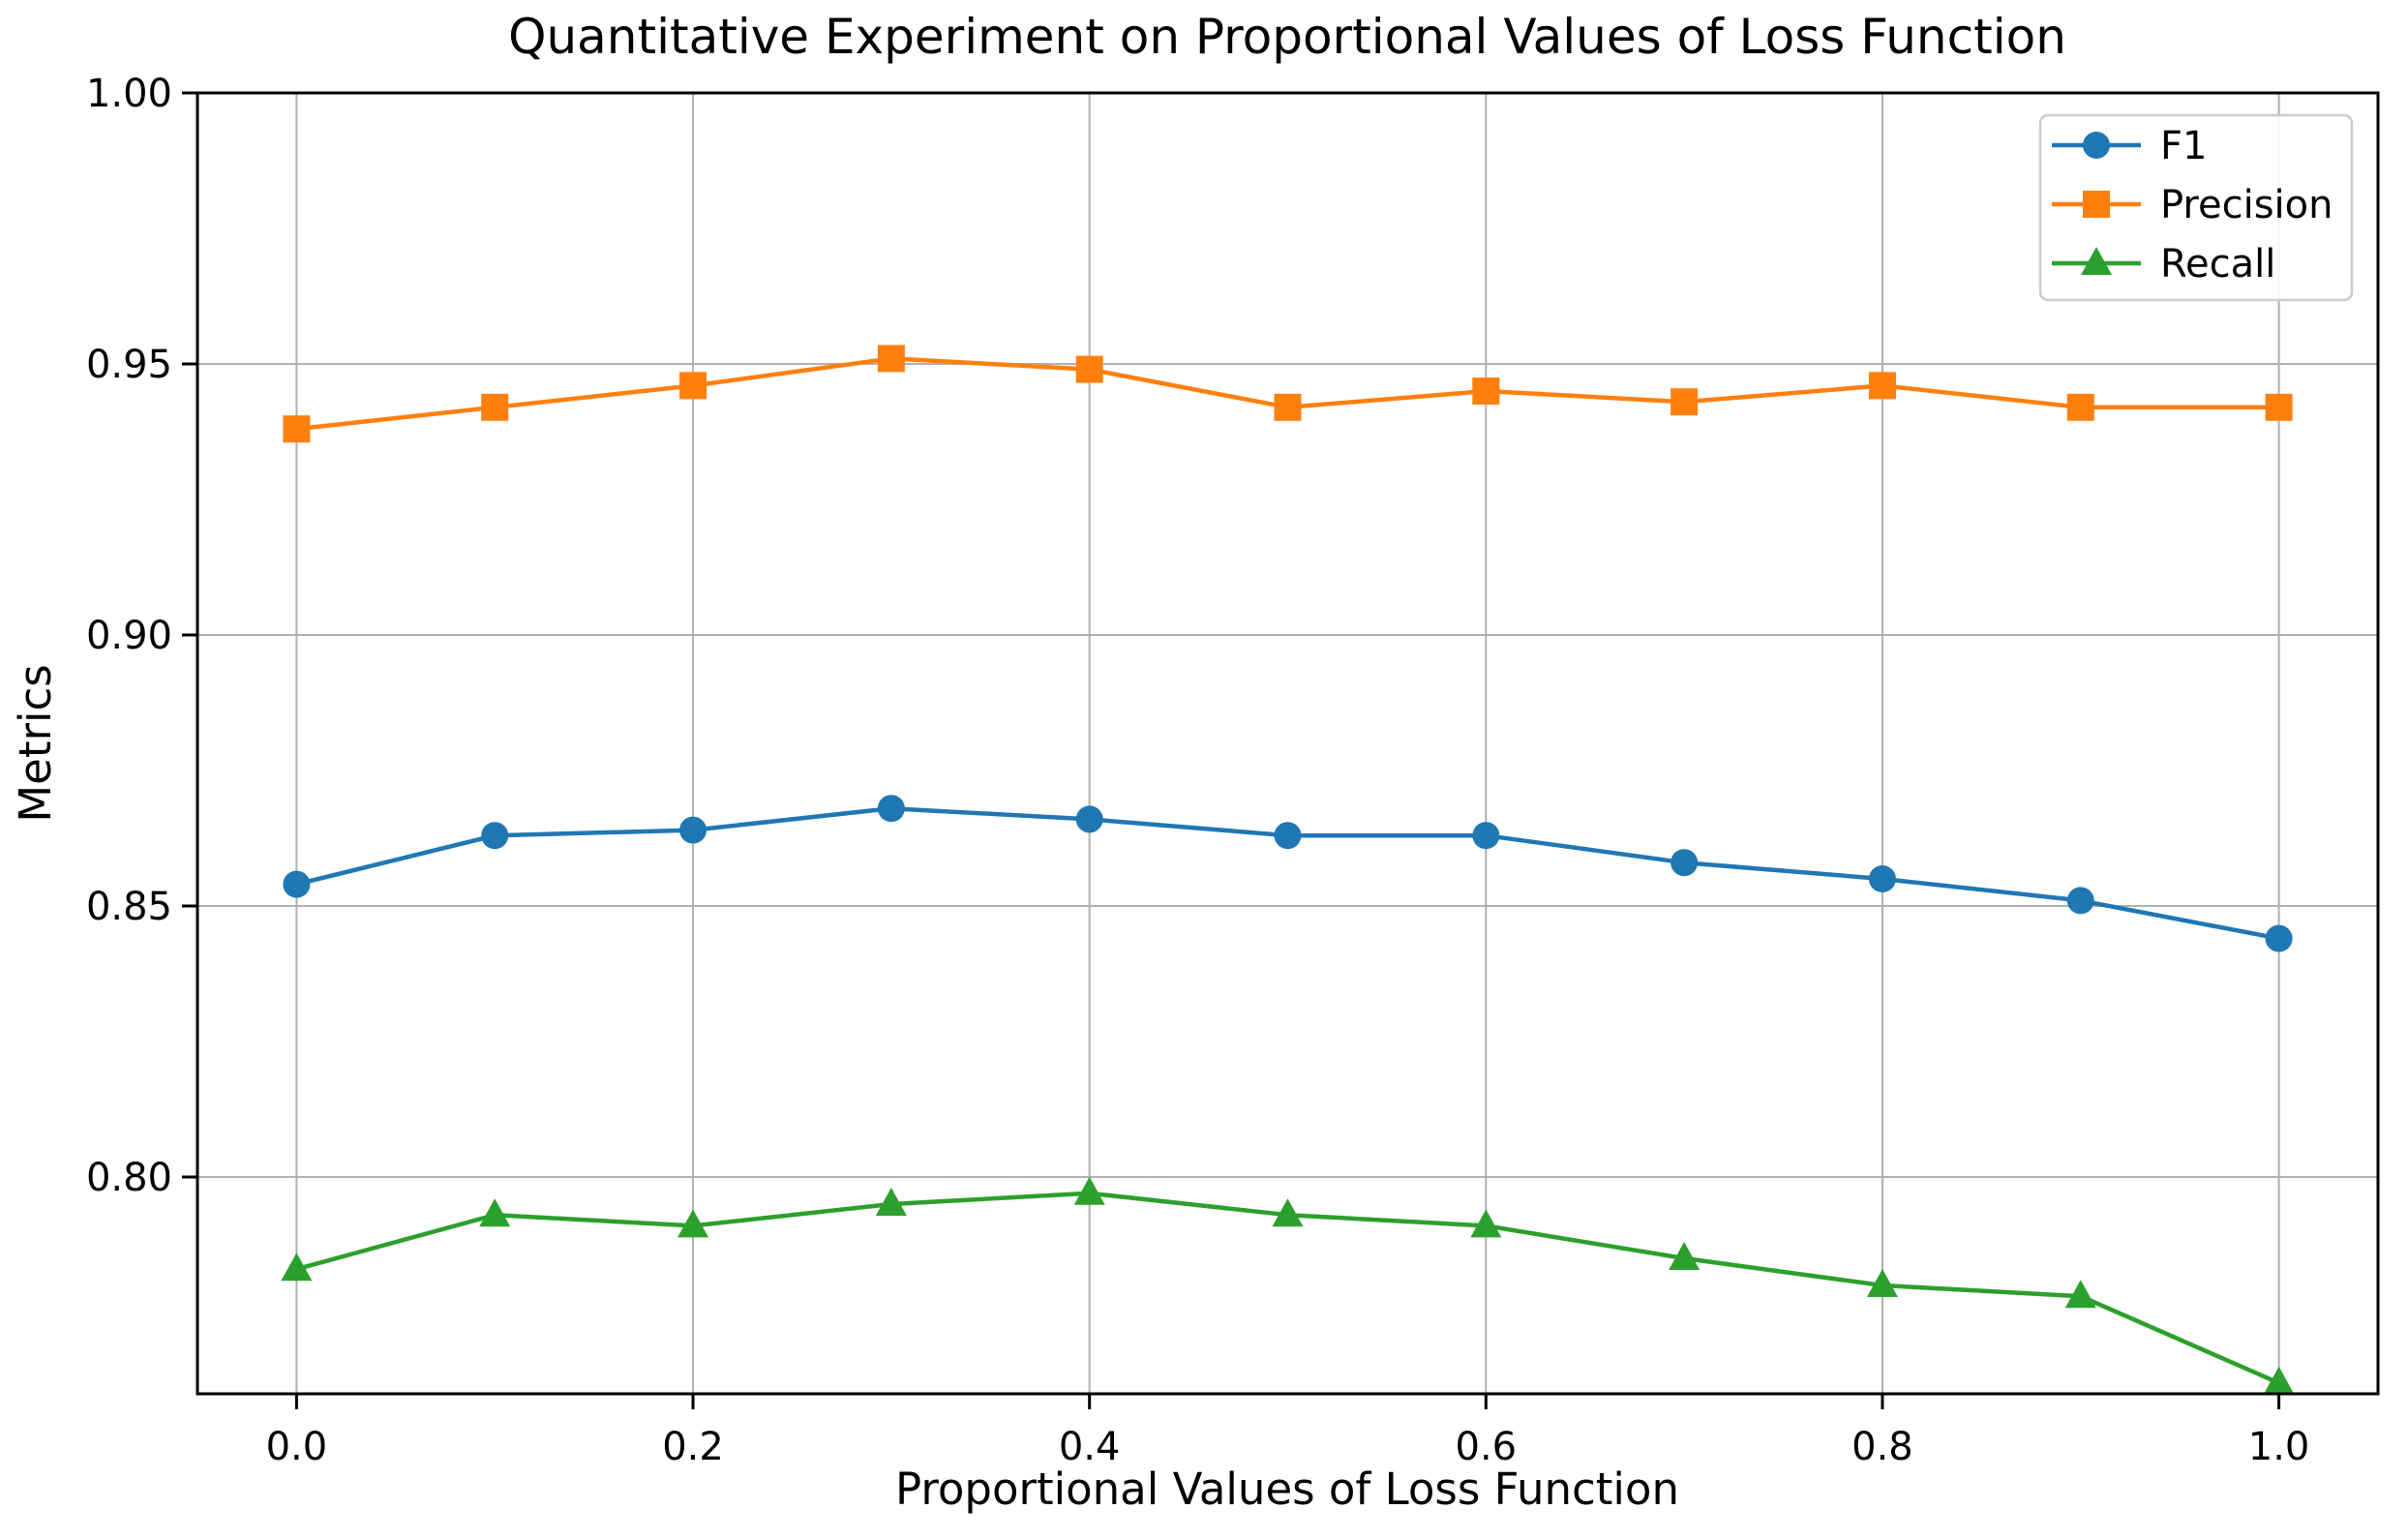  I want to click on series-recall, so click(1288, 1286).